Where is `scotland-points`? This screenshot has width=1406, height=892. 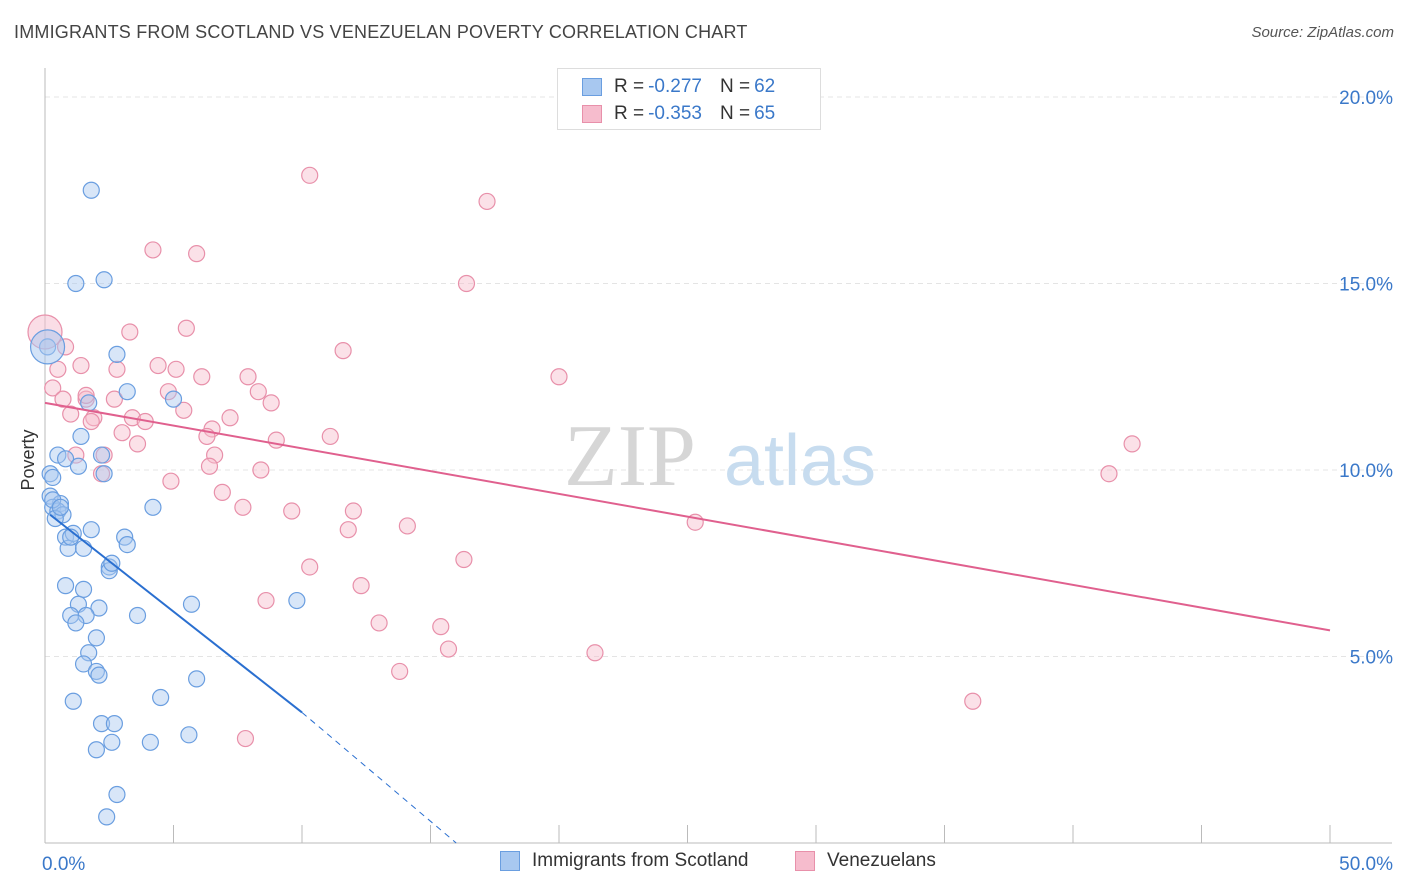
scotland-points is located at coordinates (167, 503).